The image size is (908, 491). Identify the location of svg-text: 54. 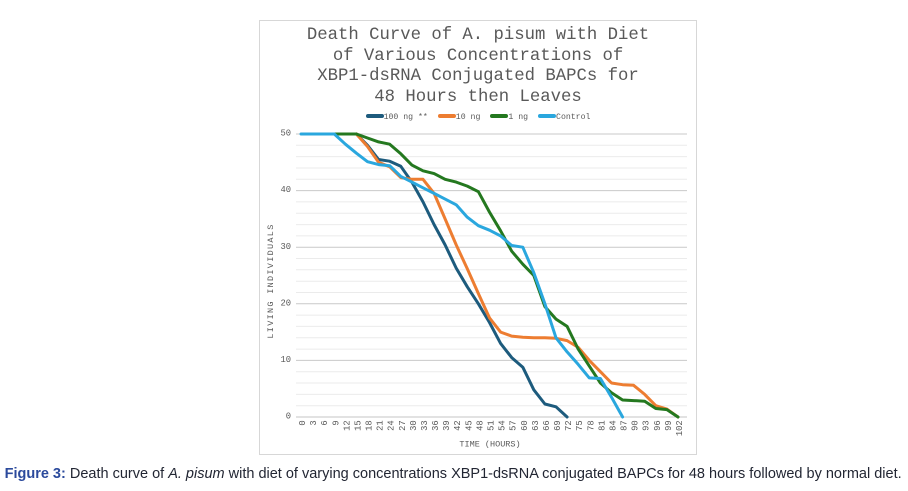
(503, 425).